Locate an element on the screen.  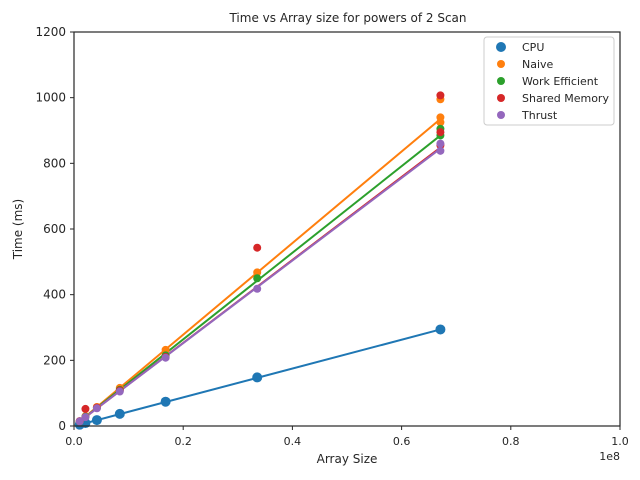
legend-label-work-efficient: Work Efficient is located at coordinates (560, 81).